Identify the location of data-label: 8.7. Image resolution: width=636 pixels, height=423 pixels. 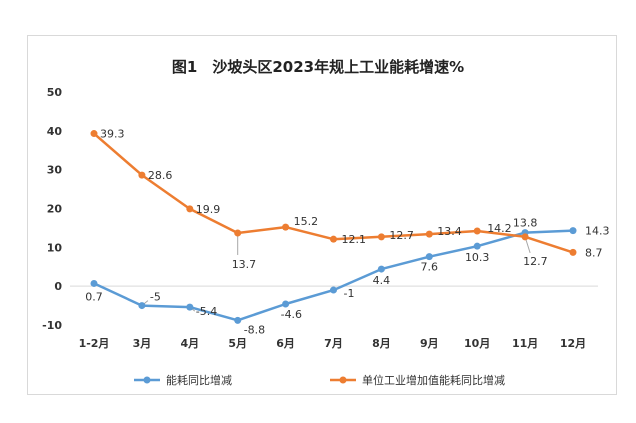
(594, 252).